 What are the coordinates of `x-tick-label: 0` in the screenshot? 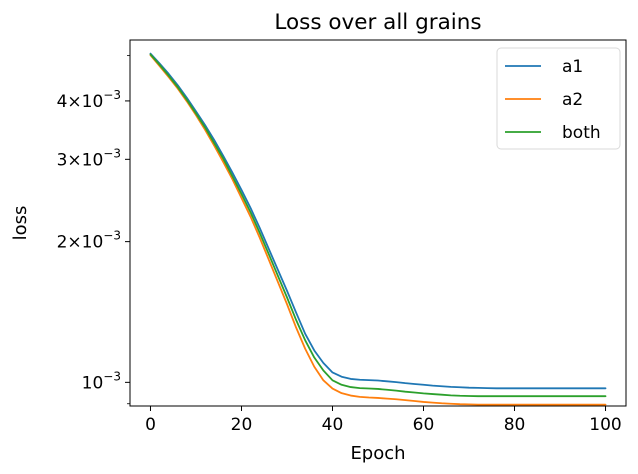 It's located at (150, 425).